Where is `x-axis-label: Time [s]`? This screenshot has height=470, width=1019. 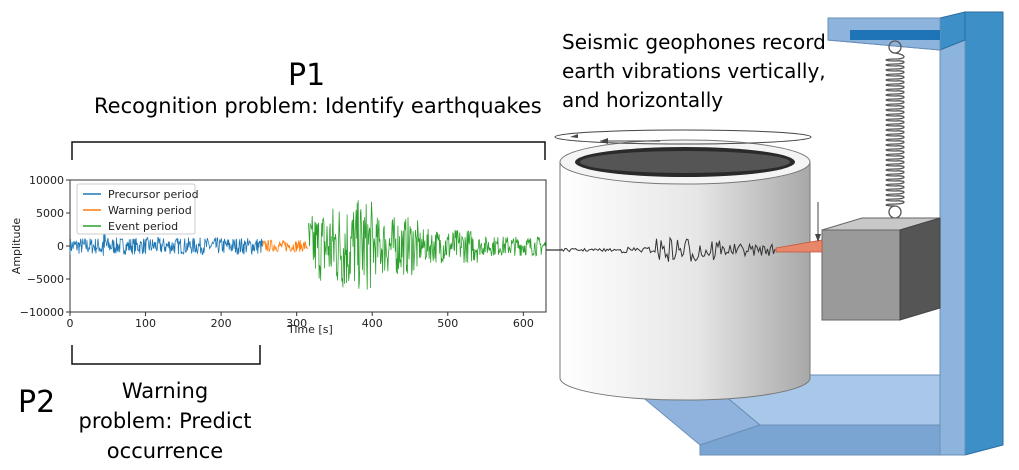
x-axis-label: Time [s] is located at coordinates (310, 329).